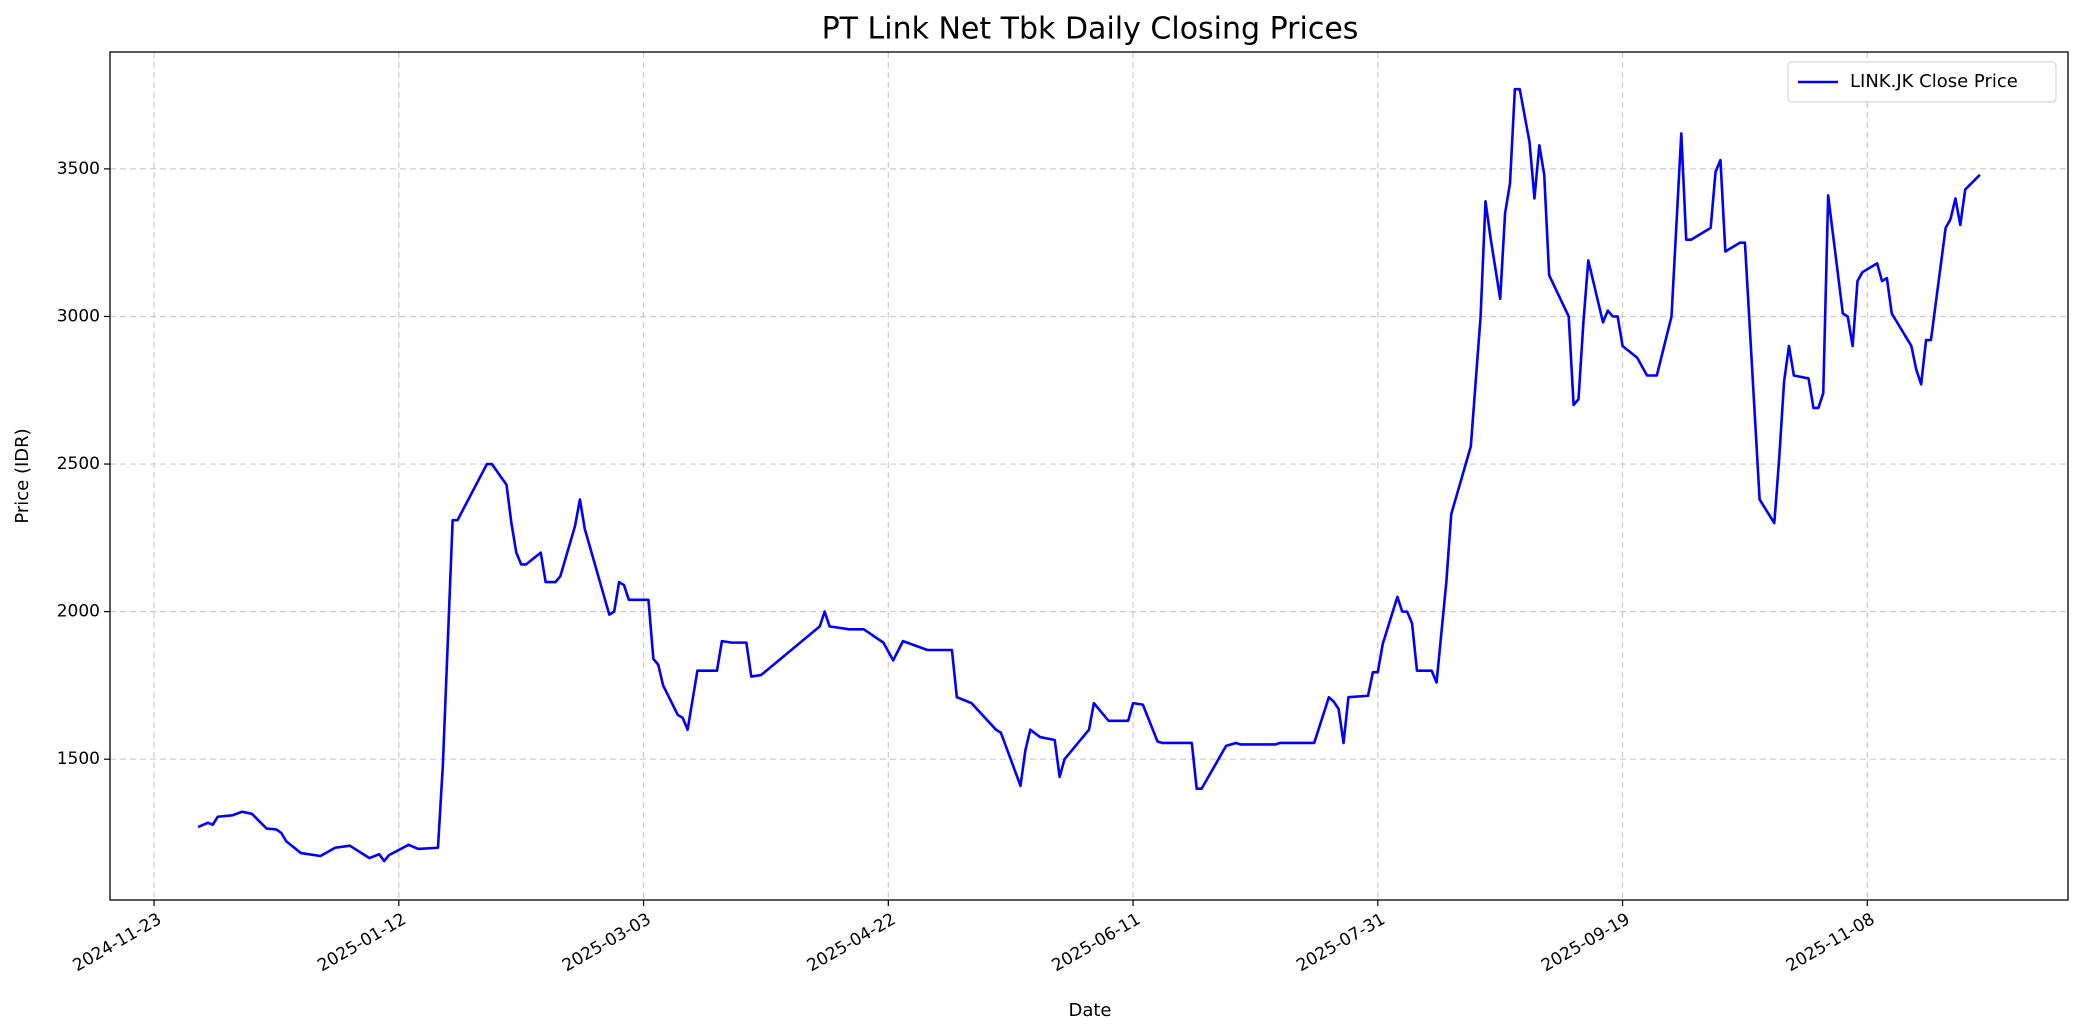 Image resolution: width=2084 pixels, height=1035 pixels. Describe the element at coordinates (117, 942) in the screenshot. I see `x-tick-label: 2024-11-23` at that location.